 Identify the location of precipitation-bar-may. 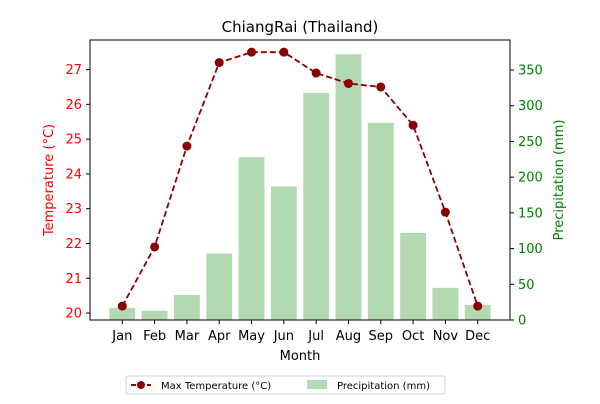
(251, 238).